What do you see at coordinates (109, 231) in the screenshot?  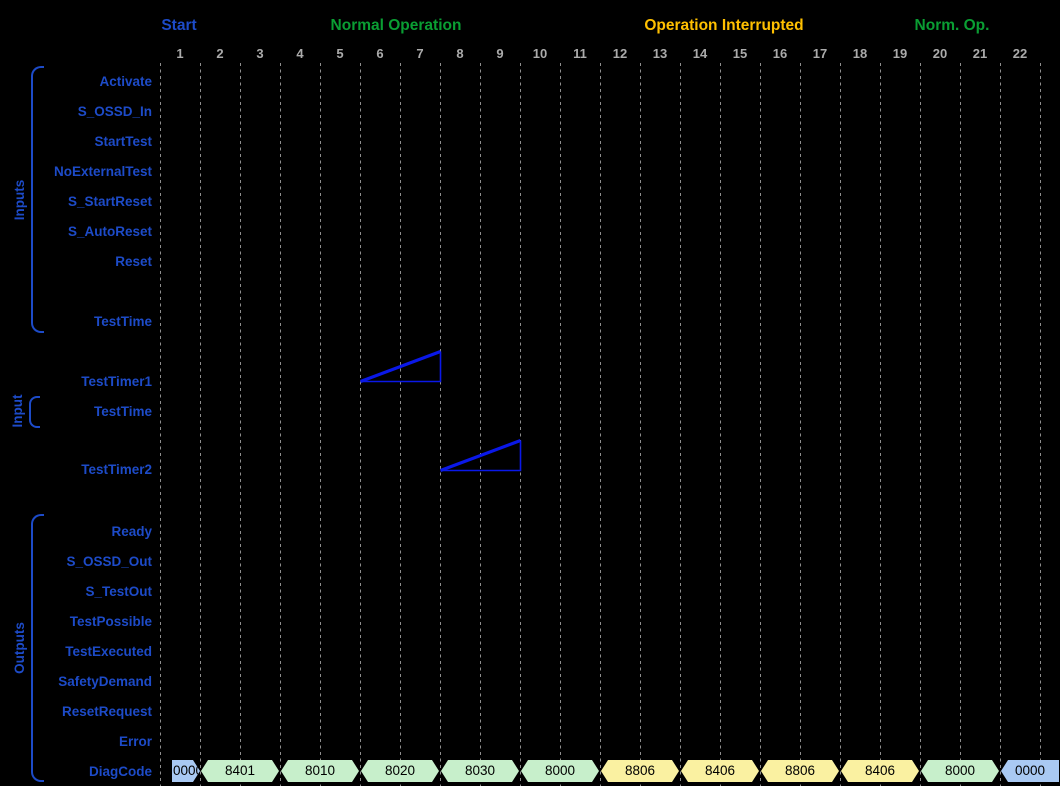 I see `signal-label-s-autoreset: S_AutoReset` at bounding box center [109, 231].